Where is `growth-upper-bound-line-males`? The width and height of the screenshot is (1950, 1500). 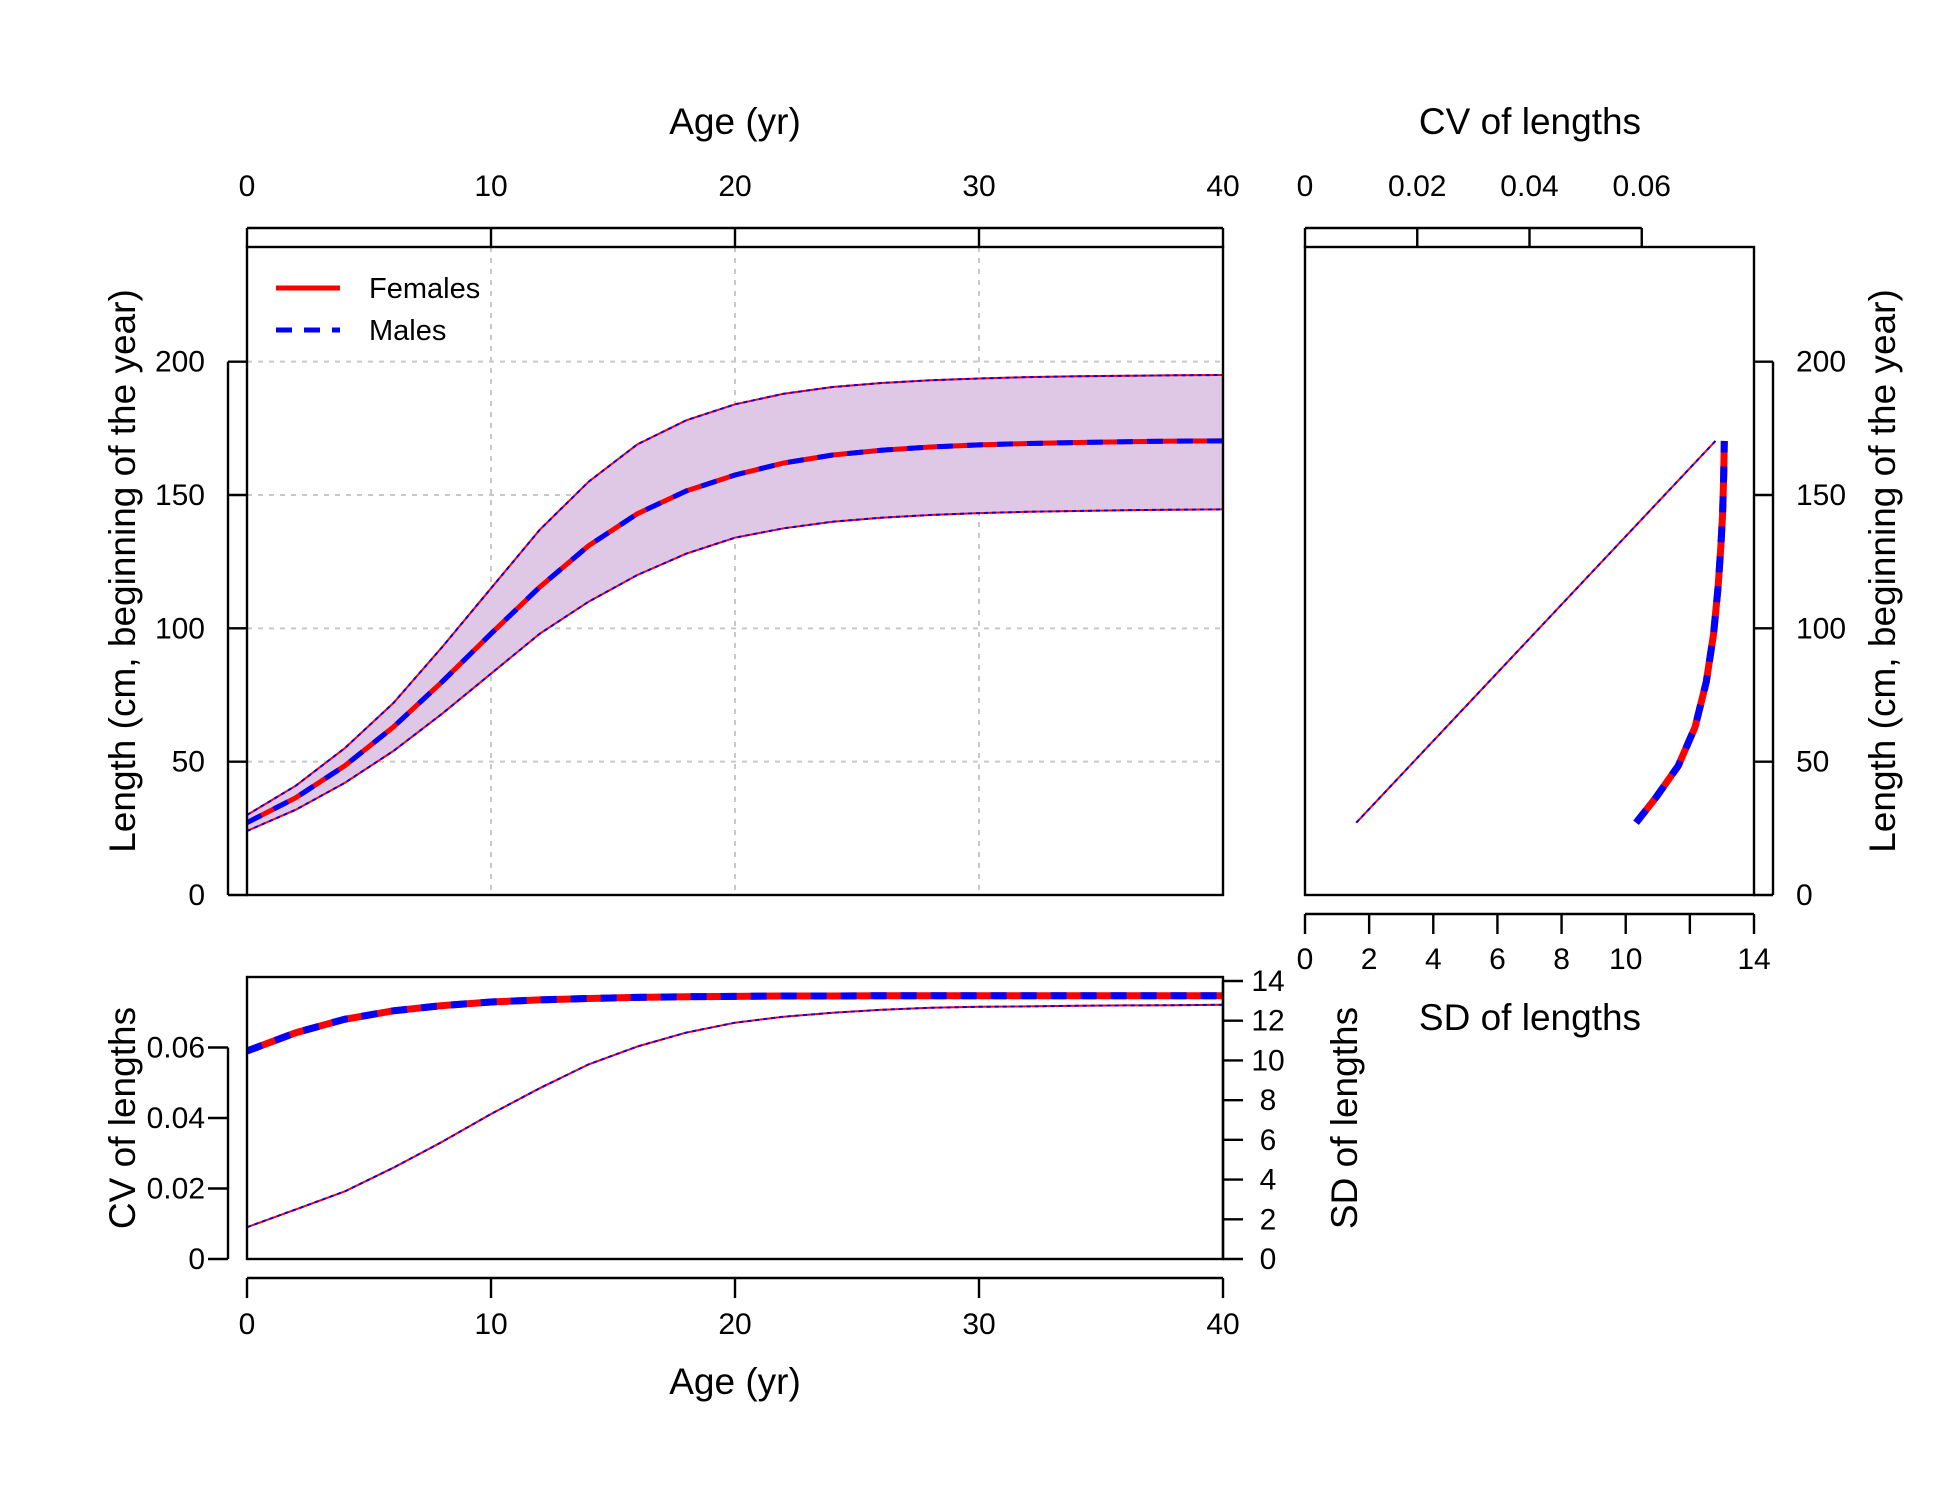
growth-upper-bound-line-males is located at coordinates (735, 595).